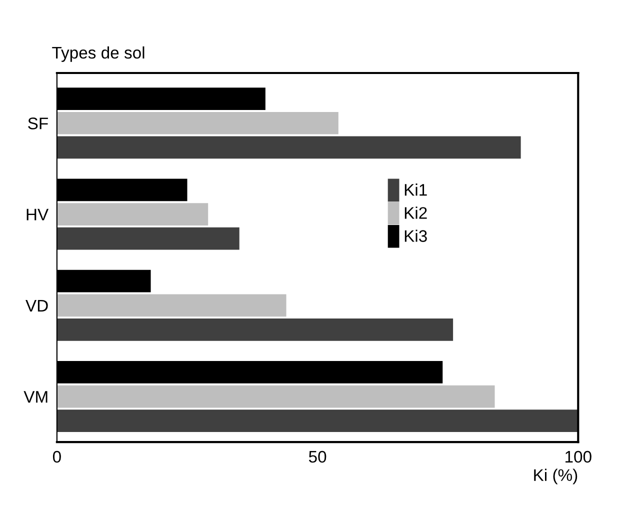 The image size is (619, 507). I want to click on legend-label: Ki3, so click(415, 236).